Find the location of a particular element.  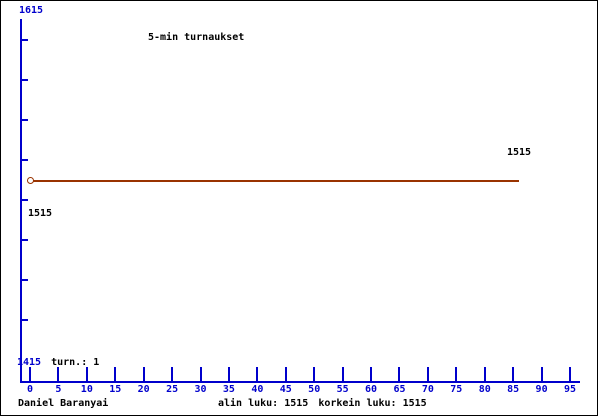

first-point-marker-icon is located at coordinates (30, 180).